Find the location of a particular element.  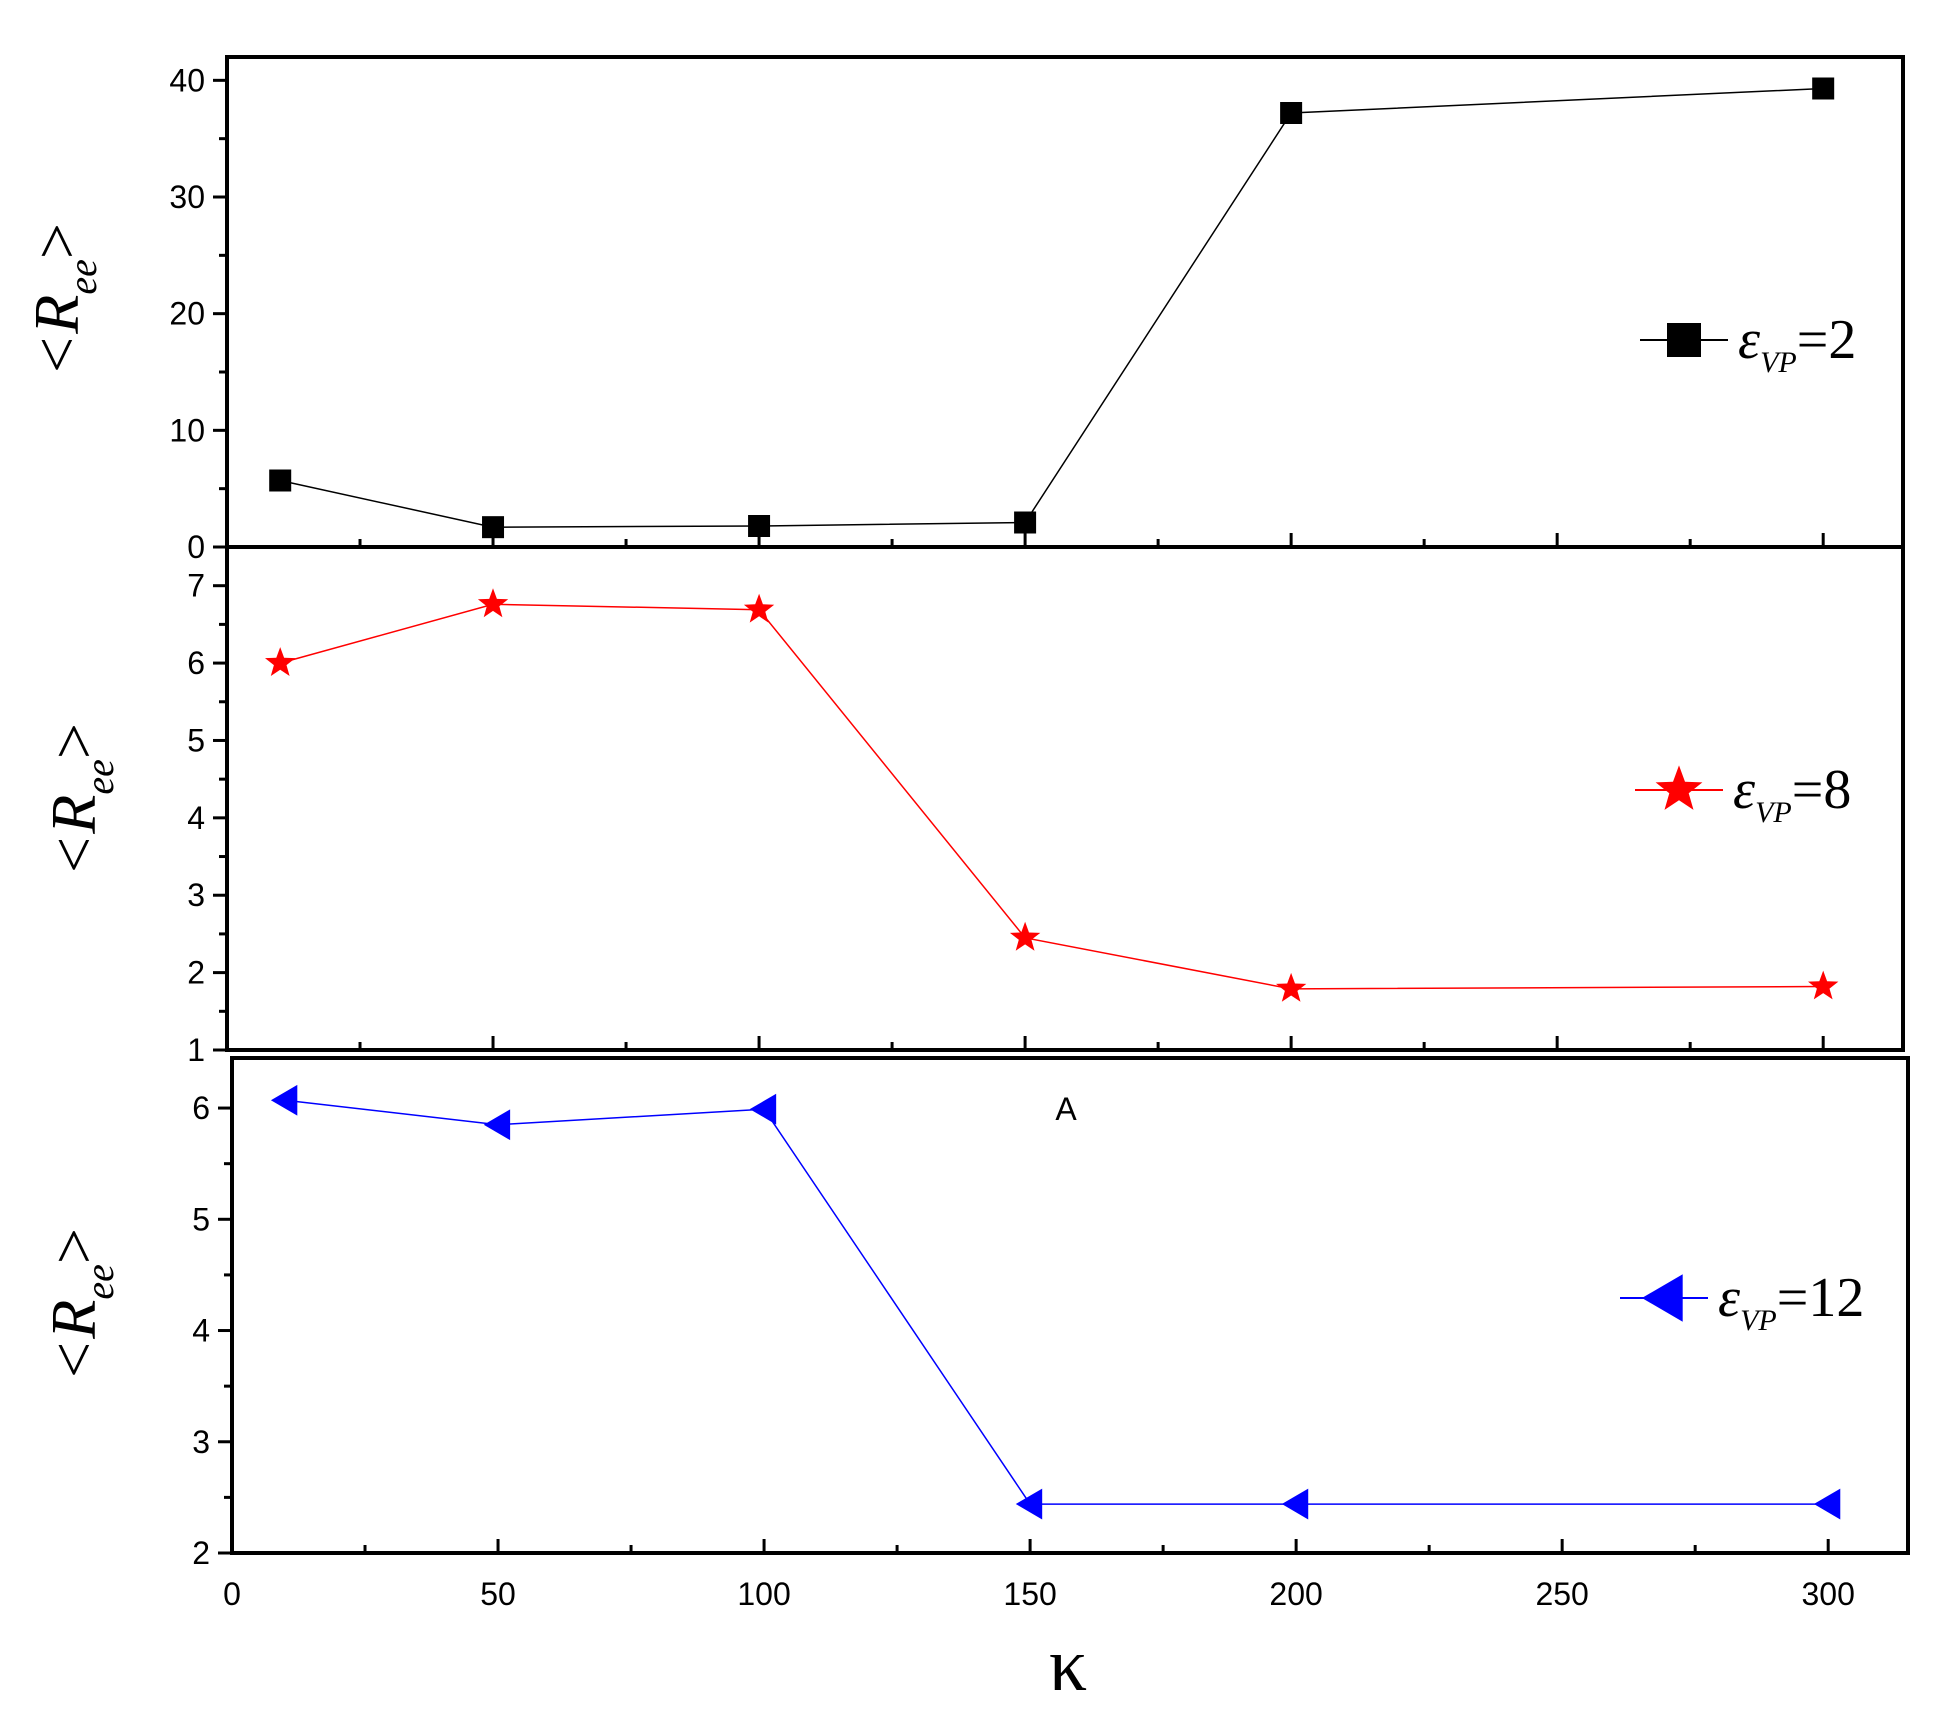

x-tick-label: 250 is located at coordinates (1561, 1594).